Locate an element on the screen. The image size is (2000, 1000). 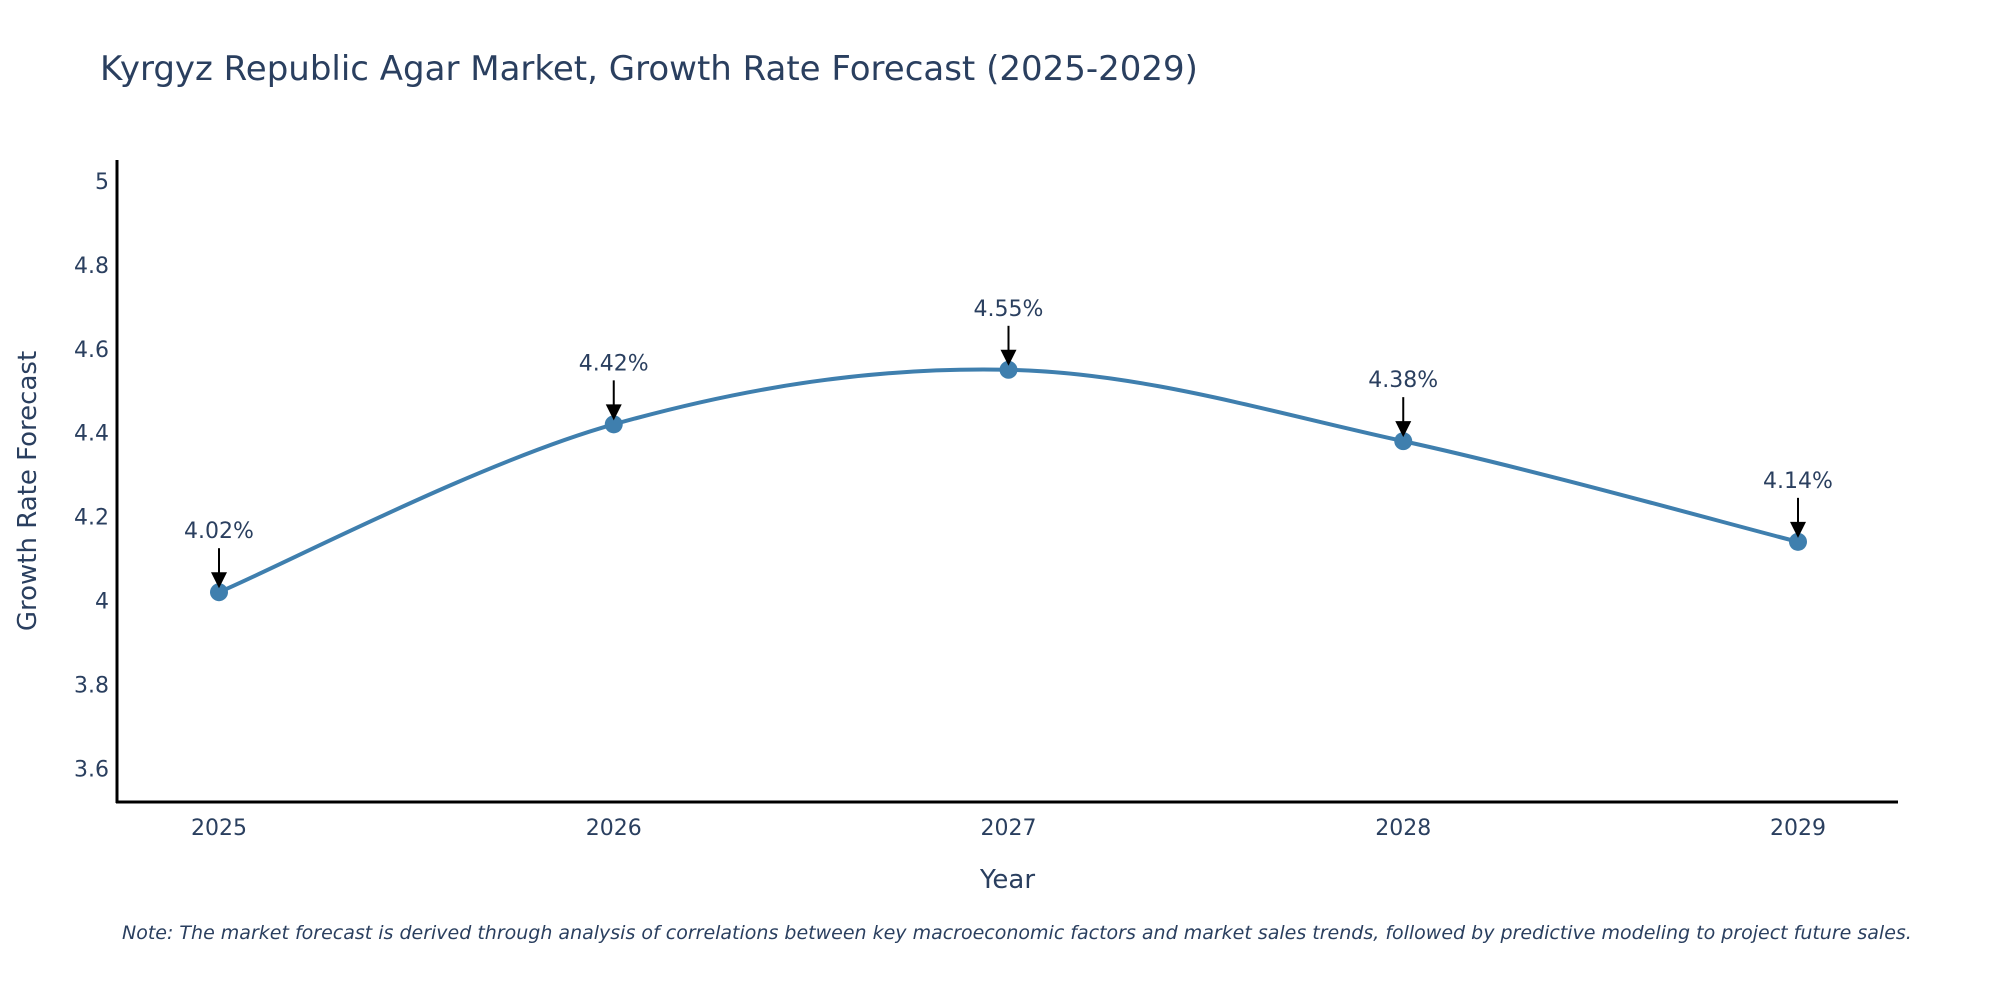
y-tick-label: 4.8 is located at coordinates (91, 266).